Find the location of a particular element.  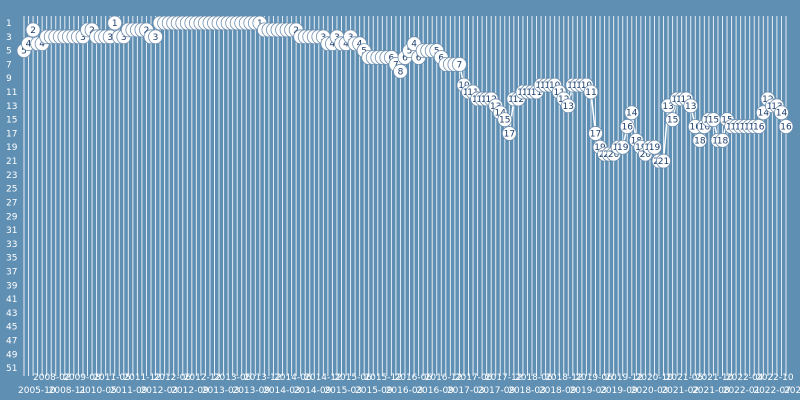

x-tick-label: 2013-06 is located at coordinates (233, 378).